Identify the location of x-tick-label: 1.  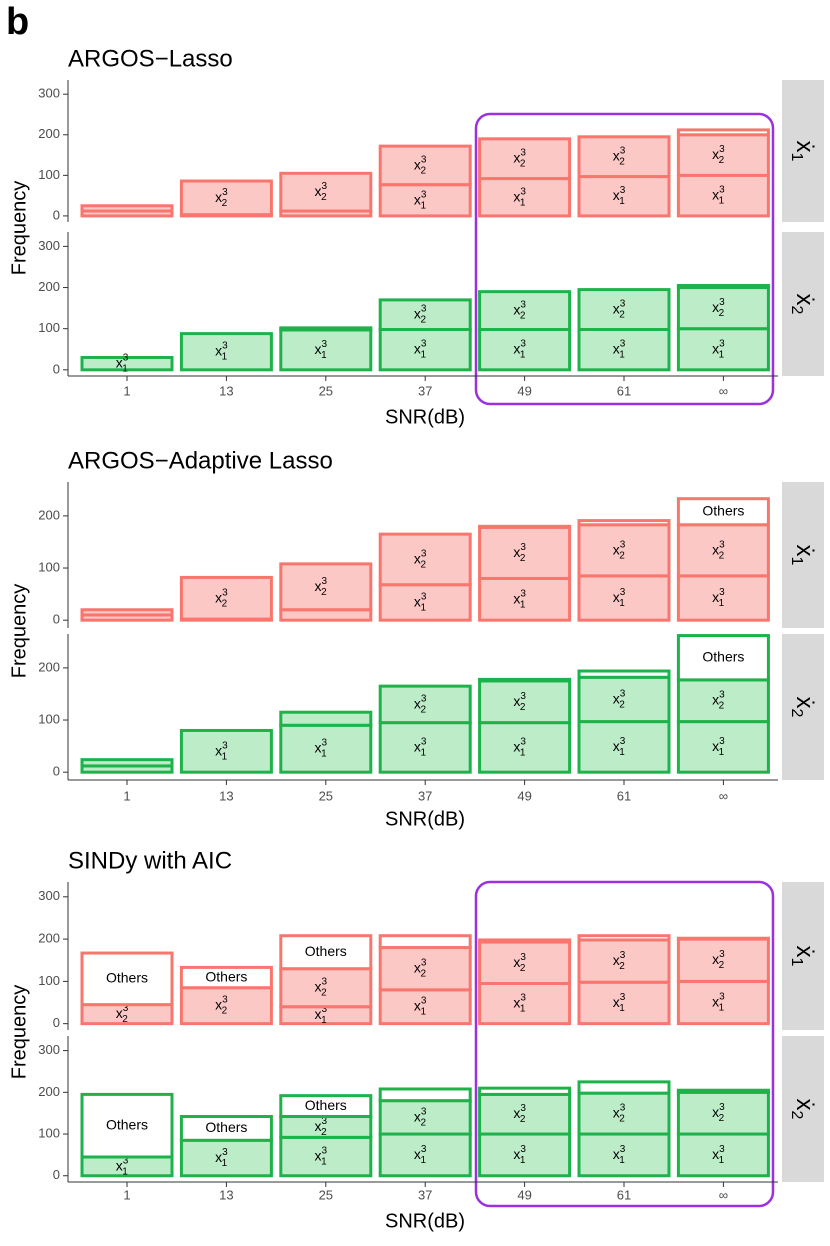
(126, 1194).